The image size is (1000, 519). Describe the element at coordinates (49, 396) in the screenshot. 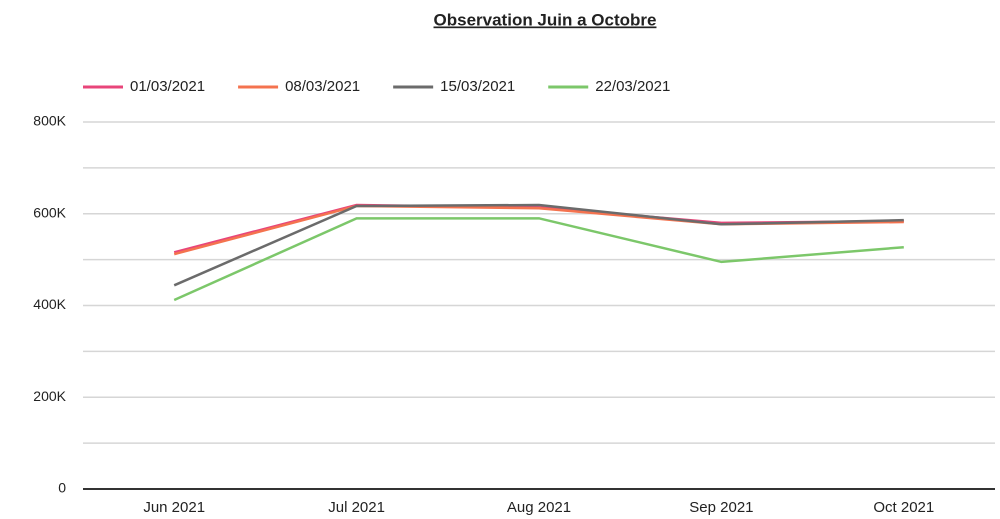

I see `y-tick-label: 200K` at that location.